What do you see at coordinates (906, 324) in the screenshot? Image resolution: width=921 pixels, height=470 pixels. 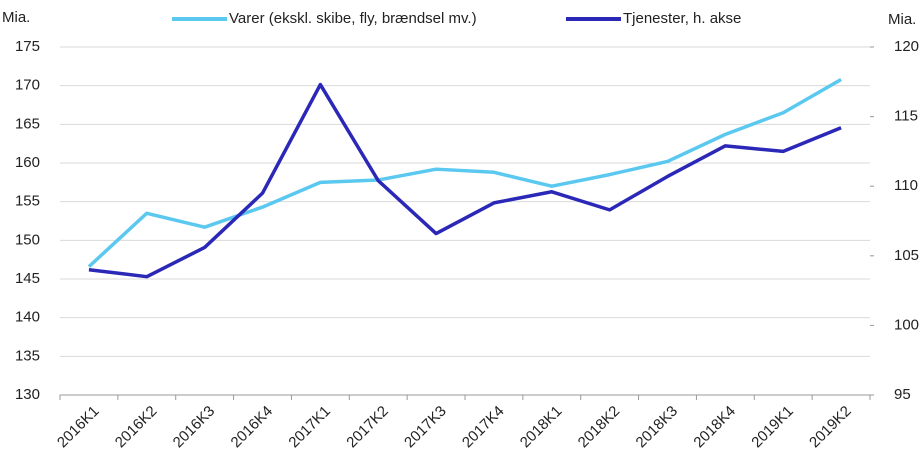 I see `y2-tick-label: 100` at bounding box center [906, 324].